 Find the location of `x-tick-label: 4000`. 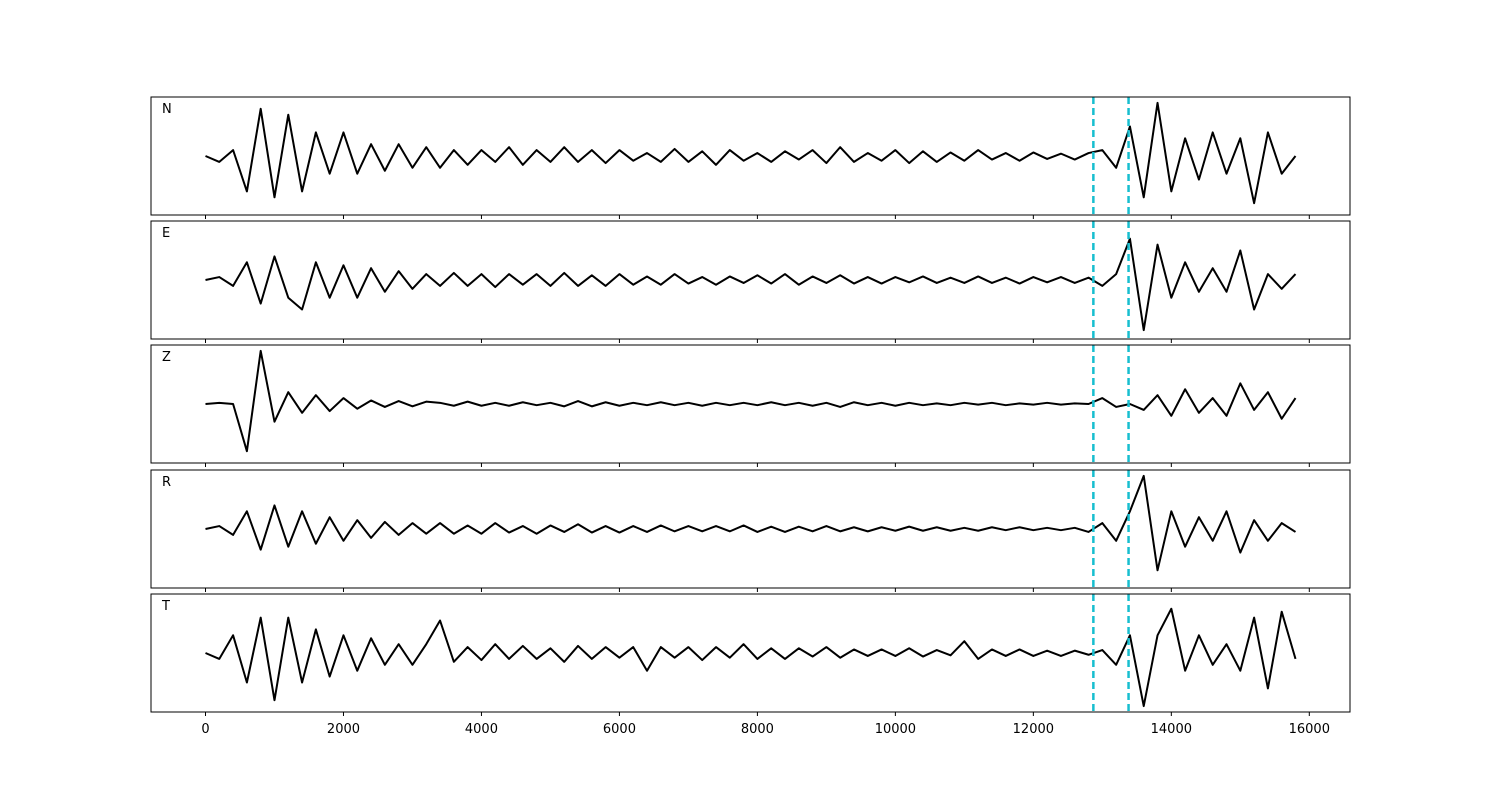

x-tick-label: 4000 is located at coordinates (481, 729).